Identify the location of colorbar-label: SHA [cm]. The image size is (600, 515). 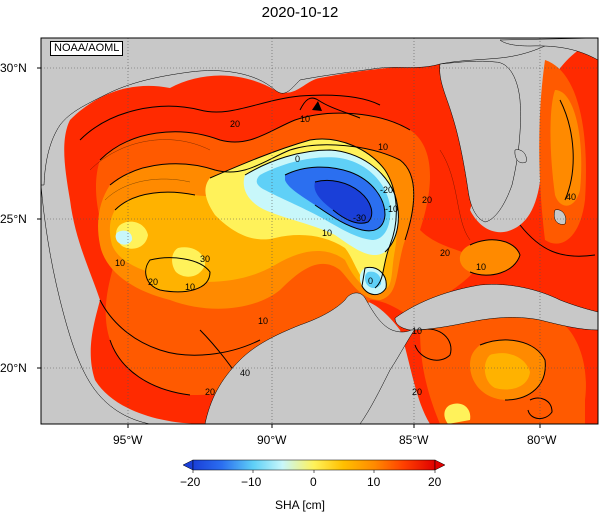
(299, 505).